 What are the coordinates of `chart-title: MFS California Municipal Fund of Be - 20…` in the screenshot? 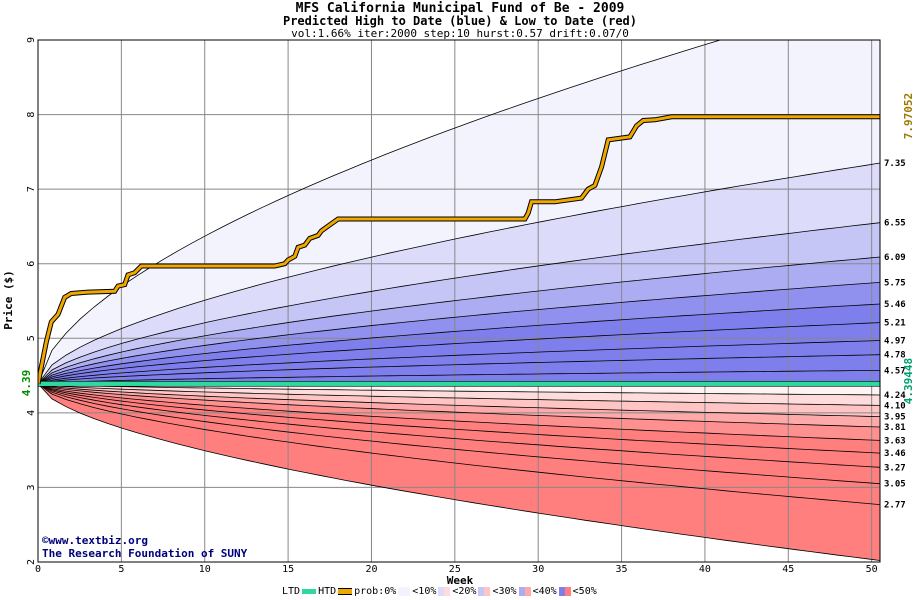 It's located at (460, 8).